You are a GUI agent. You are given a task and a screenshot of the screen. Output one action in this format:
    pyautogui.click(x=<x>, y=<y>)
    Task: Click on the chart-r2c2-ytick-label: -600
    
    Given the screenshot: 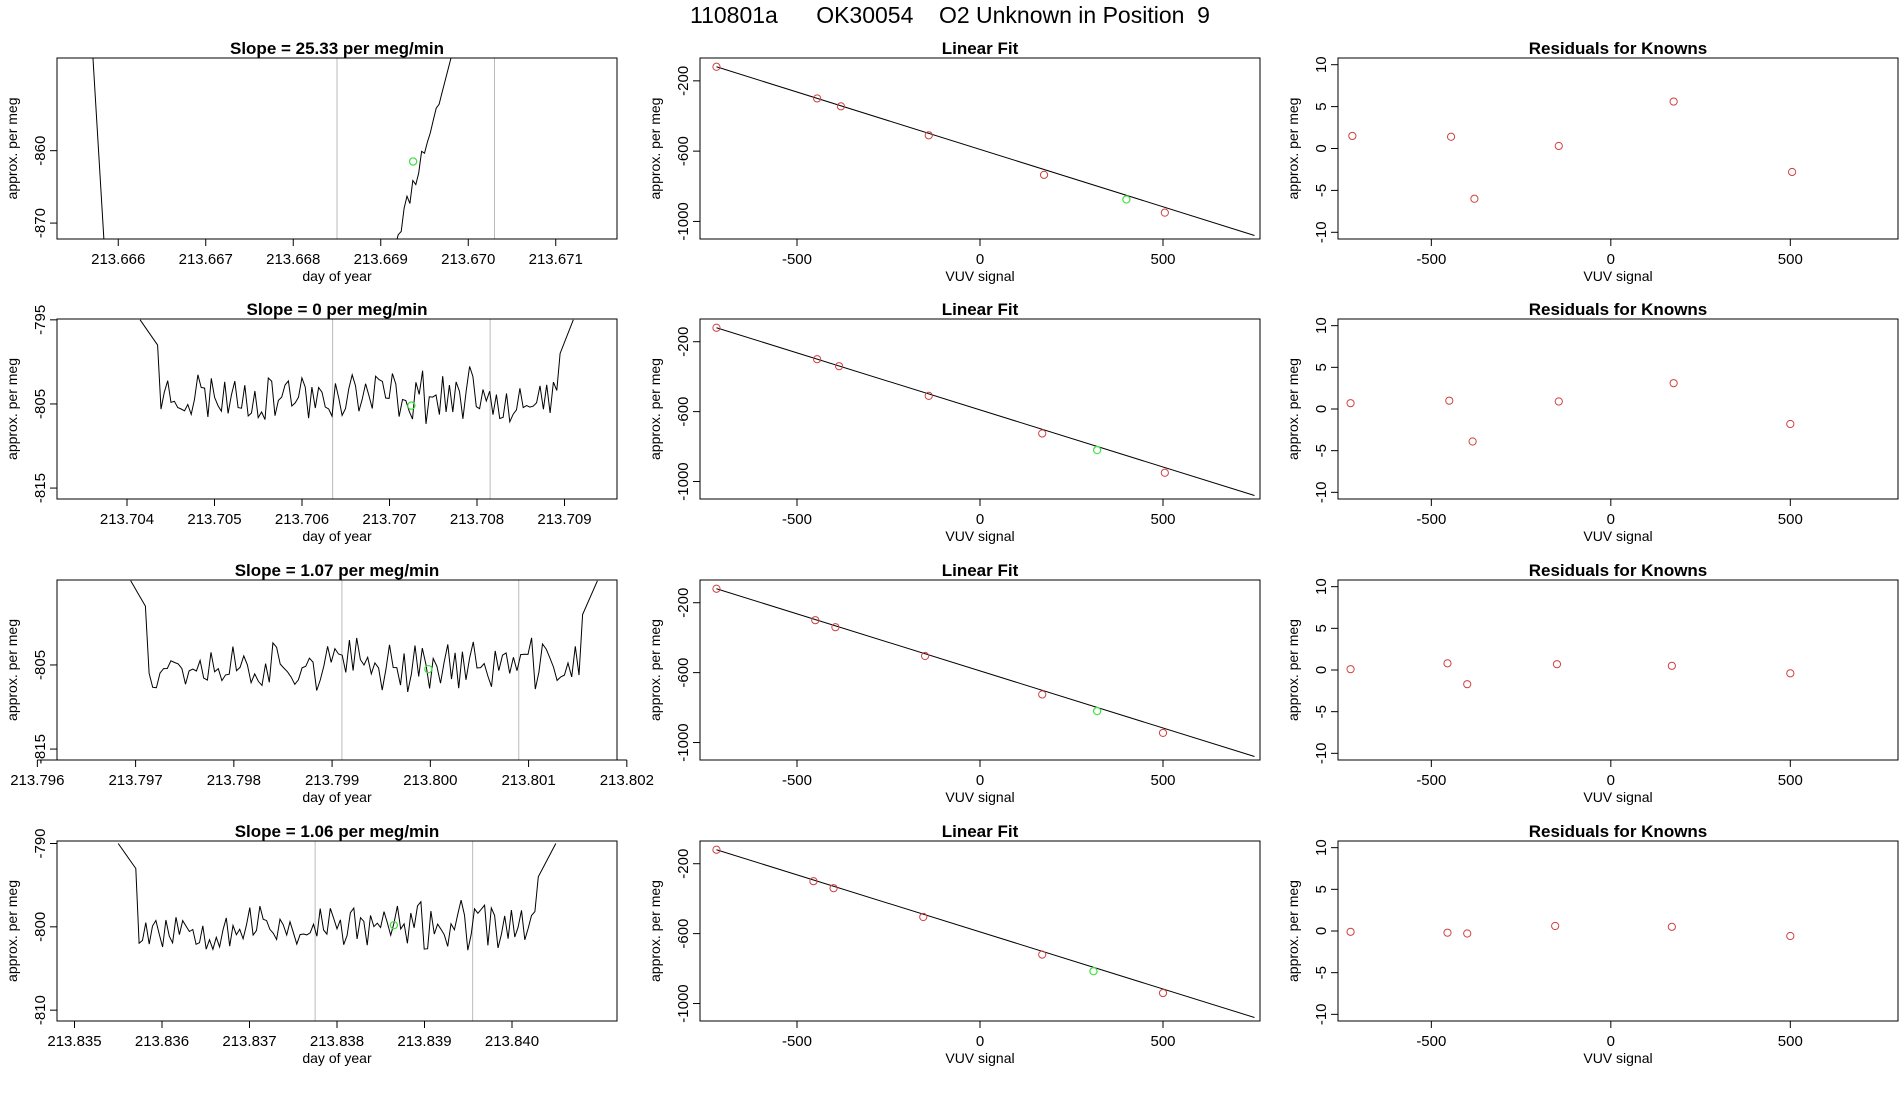 What is the action you would take?
    pyautogui.click(x=683, y=412)
    